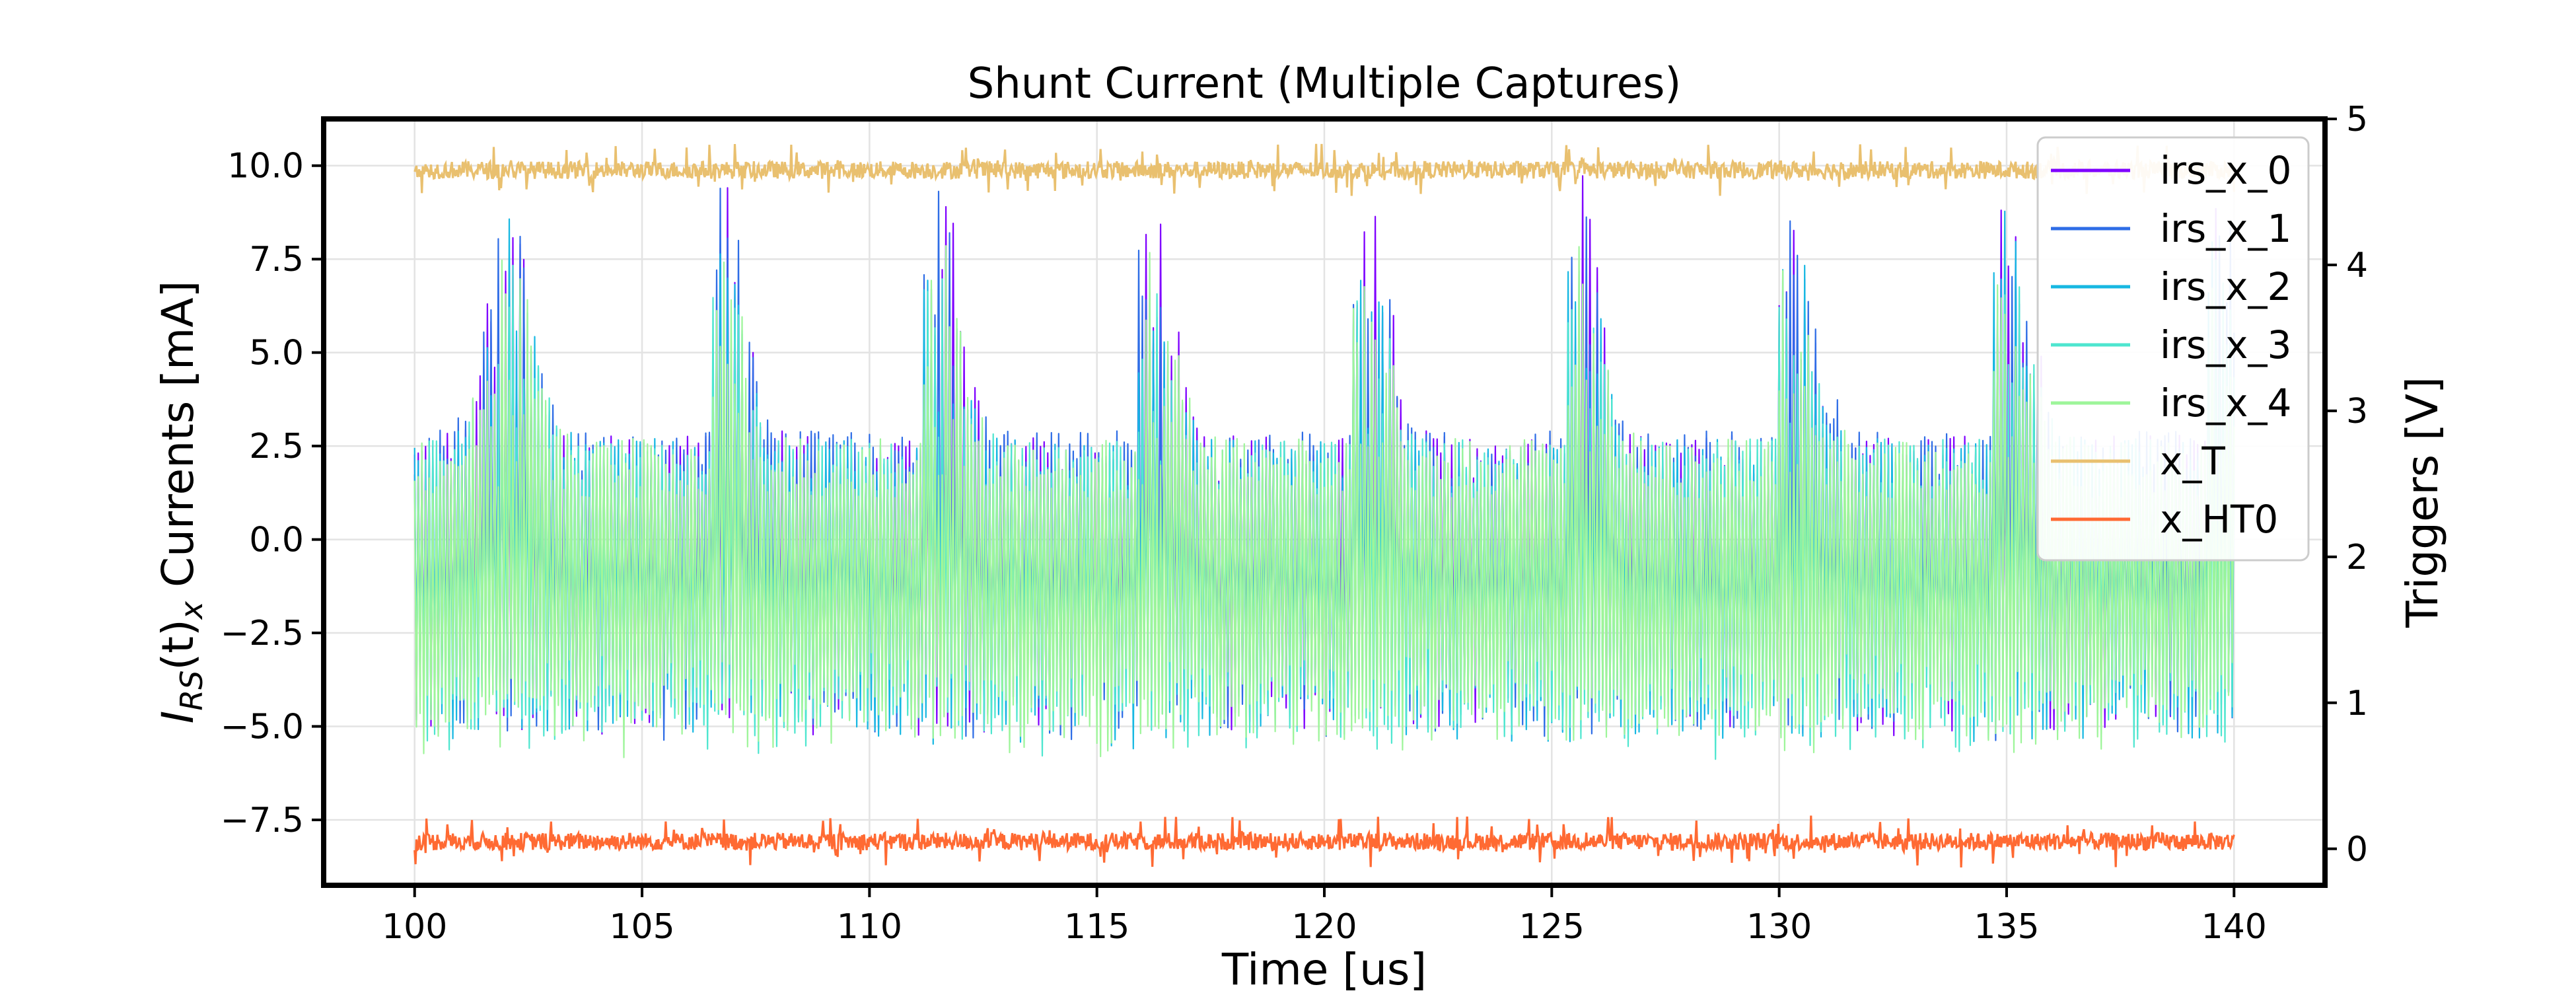 This screenshot has height=991, width=2576. Describe the element at coordinates (277, 259) in the screenshot. I see `y-tick-label: 7.5` at that location.